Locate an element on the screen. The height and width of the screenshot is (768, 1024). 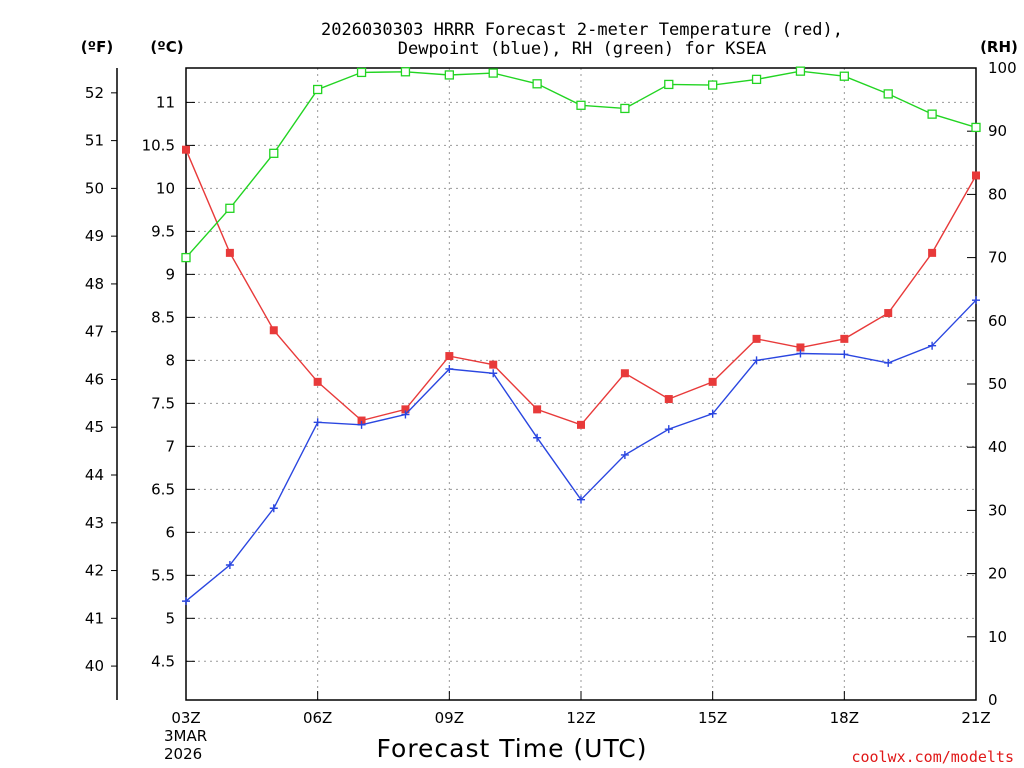
rh-tick-label: 30 is located at coordinates (997, 510).